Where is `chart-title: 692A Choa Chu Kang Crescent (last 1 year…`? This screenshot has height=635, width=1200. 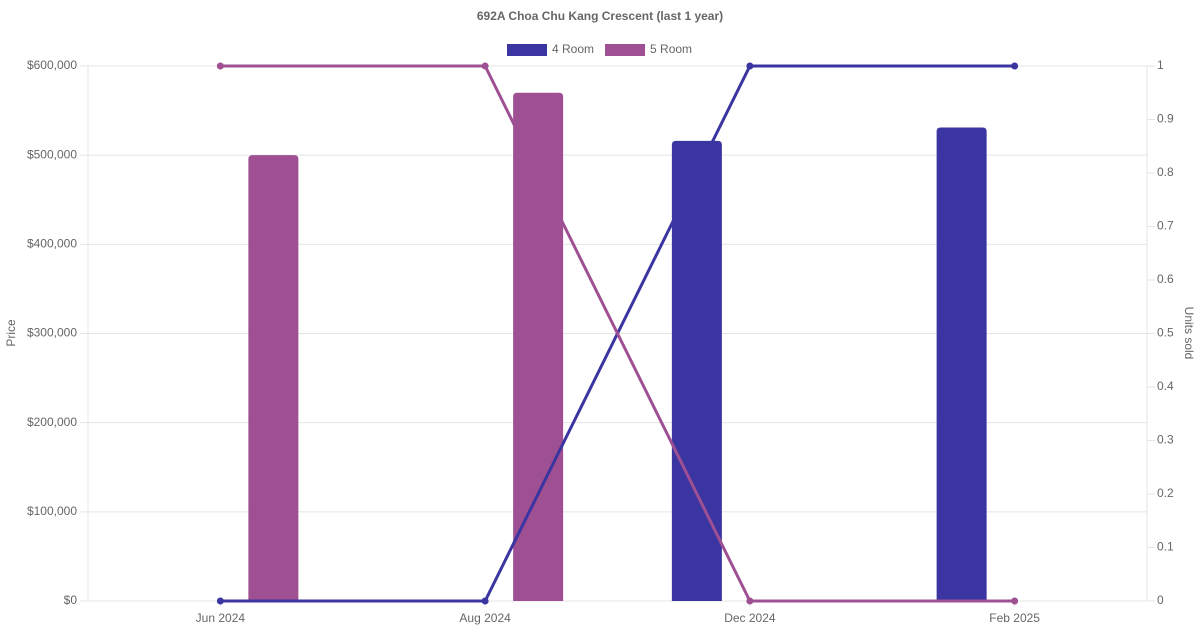
chart-title: 692A Choa Chu Kang Crescent (last 1 year… is located at coordinates (600, 16).